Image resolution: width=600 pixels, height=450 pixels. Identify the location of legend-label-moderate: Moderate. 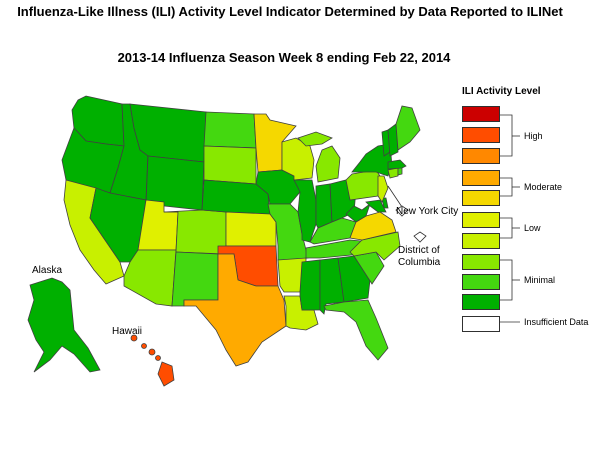
(543, 187).